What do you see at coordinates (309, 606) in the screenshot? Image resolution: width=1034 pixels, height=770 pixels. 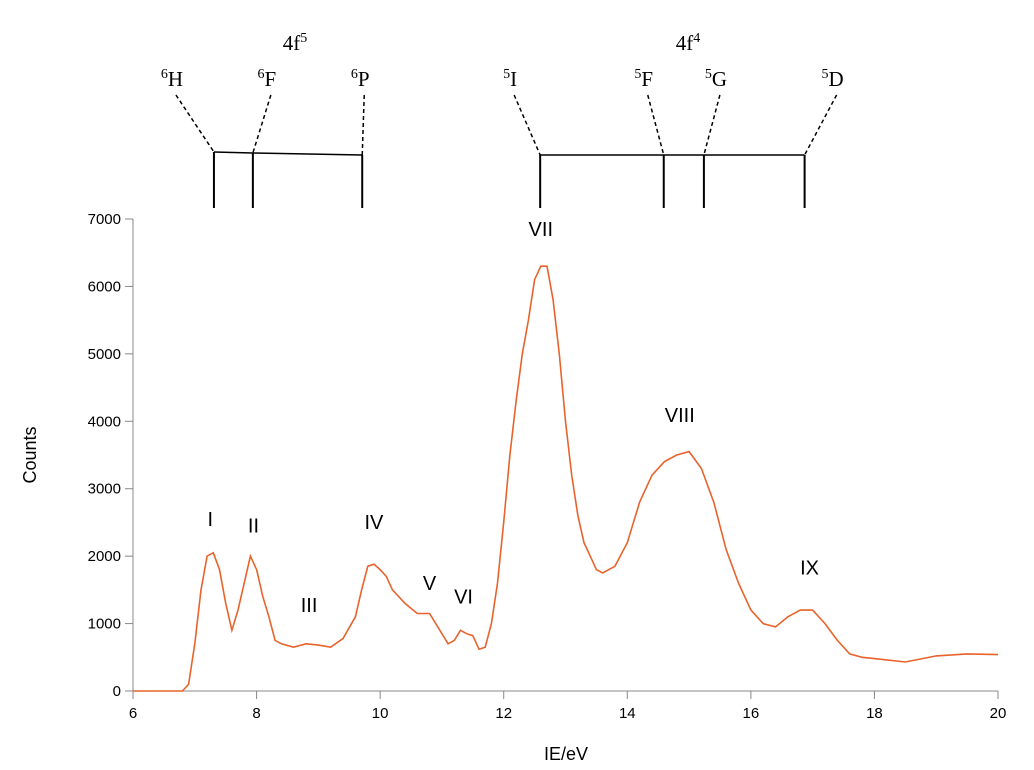 I see `peak-label: III` at bounding box center [309, 606].